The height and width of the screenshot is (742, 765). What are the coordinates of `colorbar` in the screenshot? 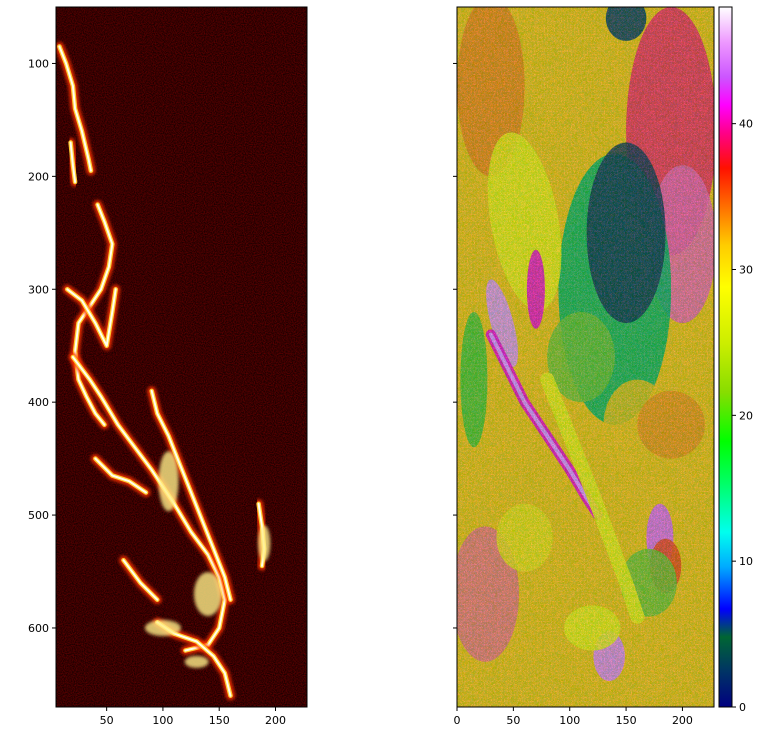 It's located at (725, 357).